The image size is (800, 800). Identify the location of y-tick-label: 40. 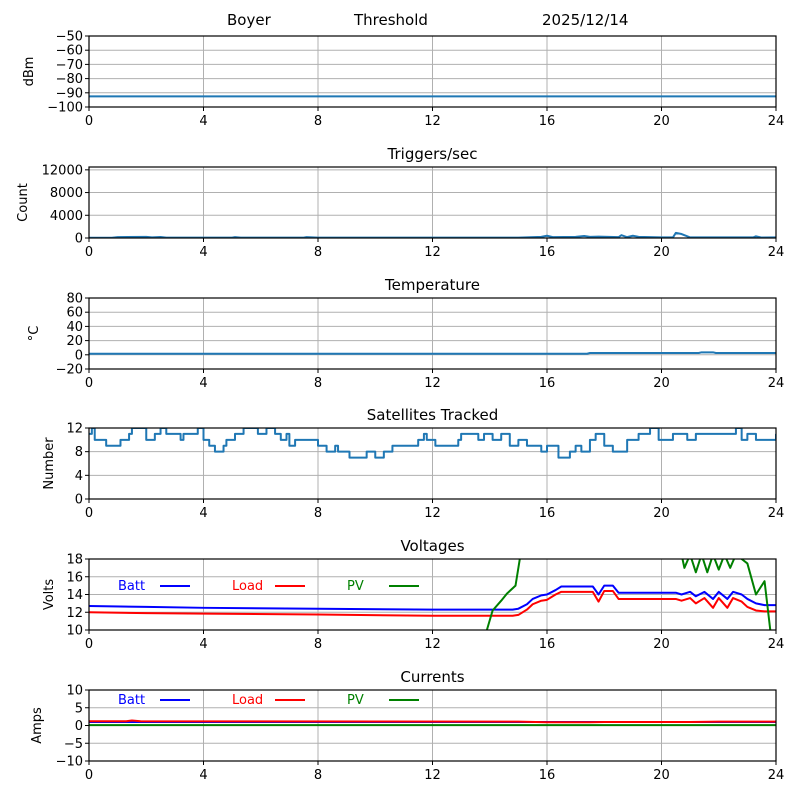
(74, 327).